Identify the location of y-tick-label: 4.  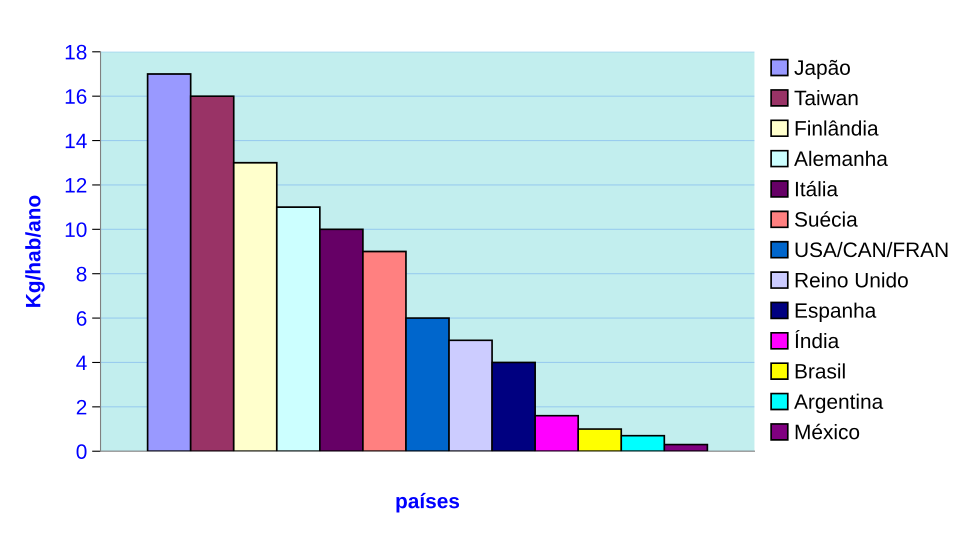
(81, 363).